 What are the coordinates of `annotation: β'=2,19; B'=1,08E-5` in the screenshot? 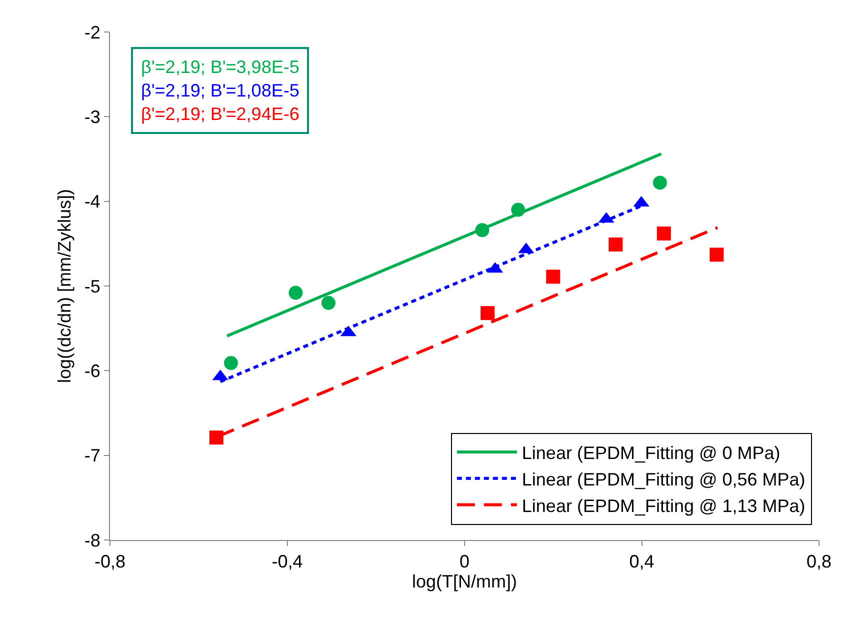 It's located at (220, 90).